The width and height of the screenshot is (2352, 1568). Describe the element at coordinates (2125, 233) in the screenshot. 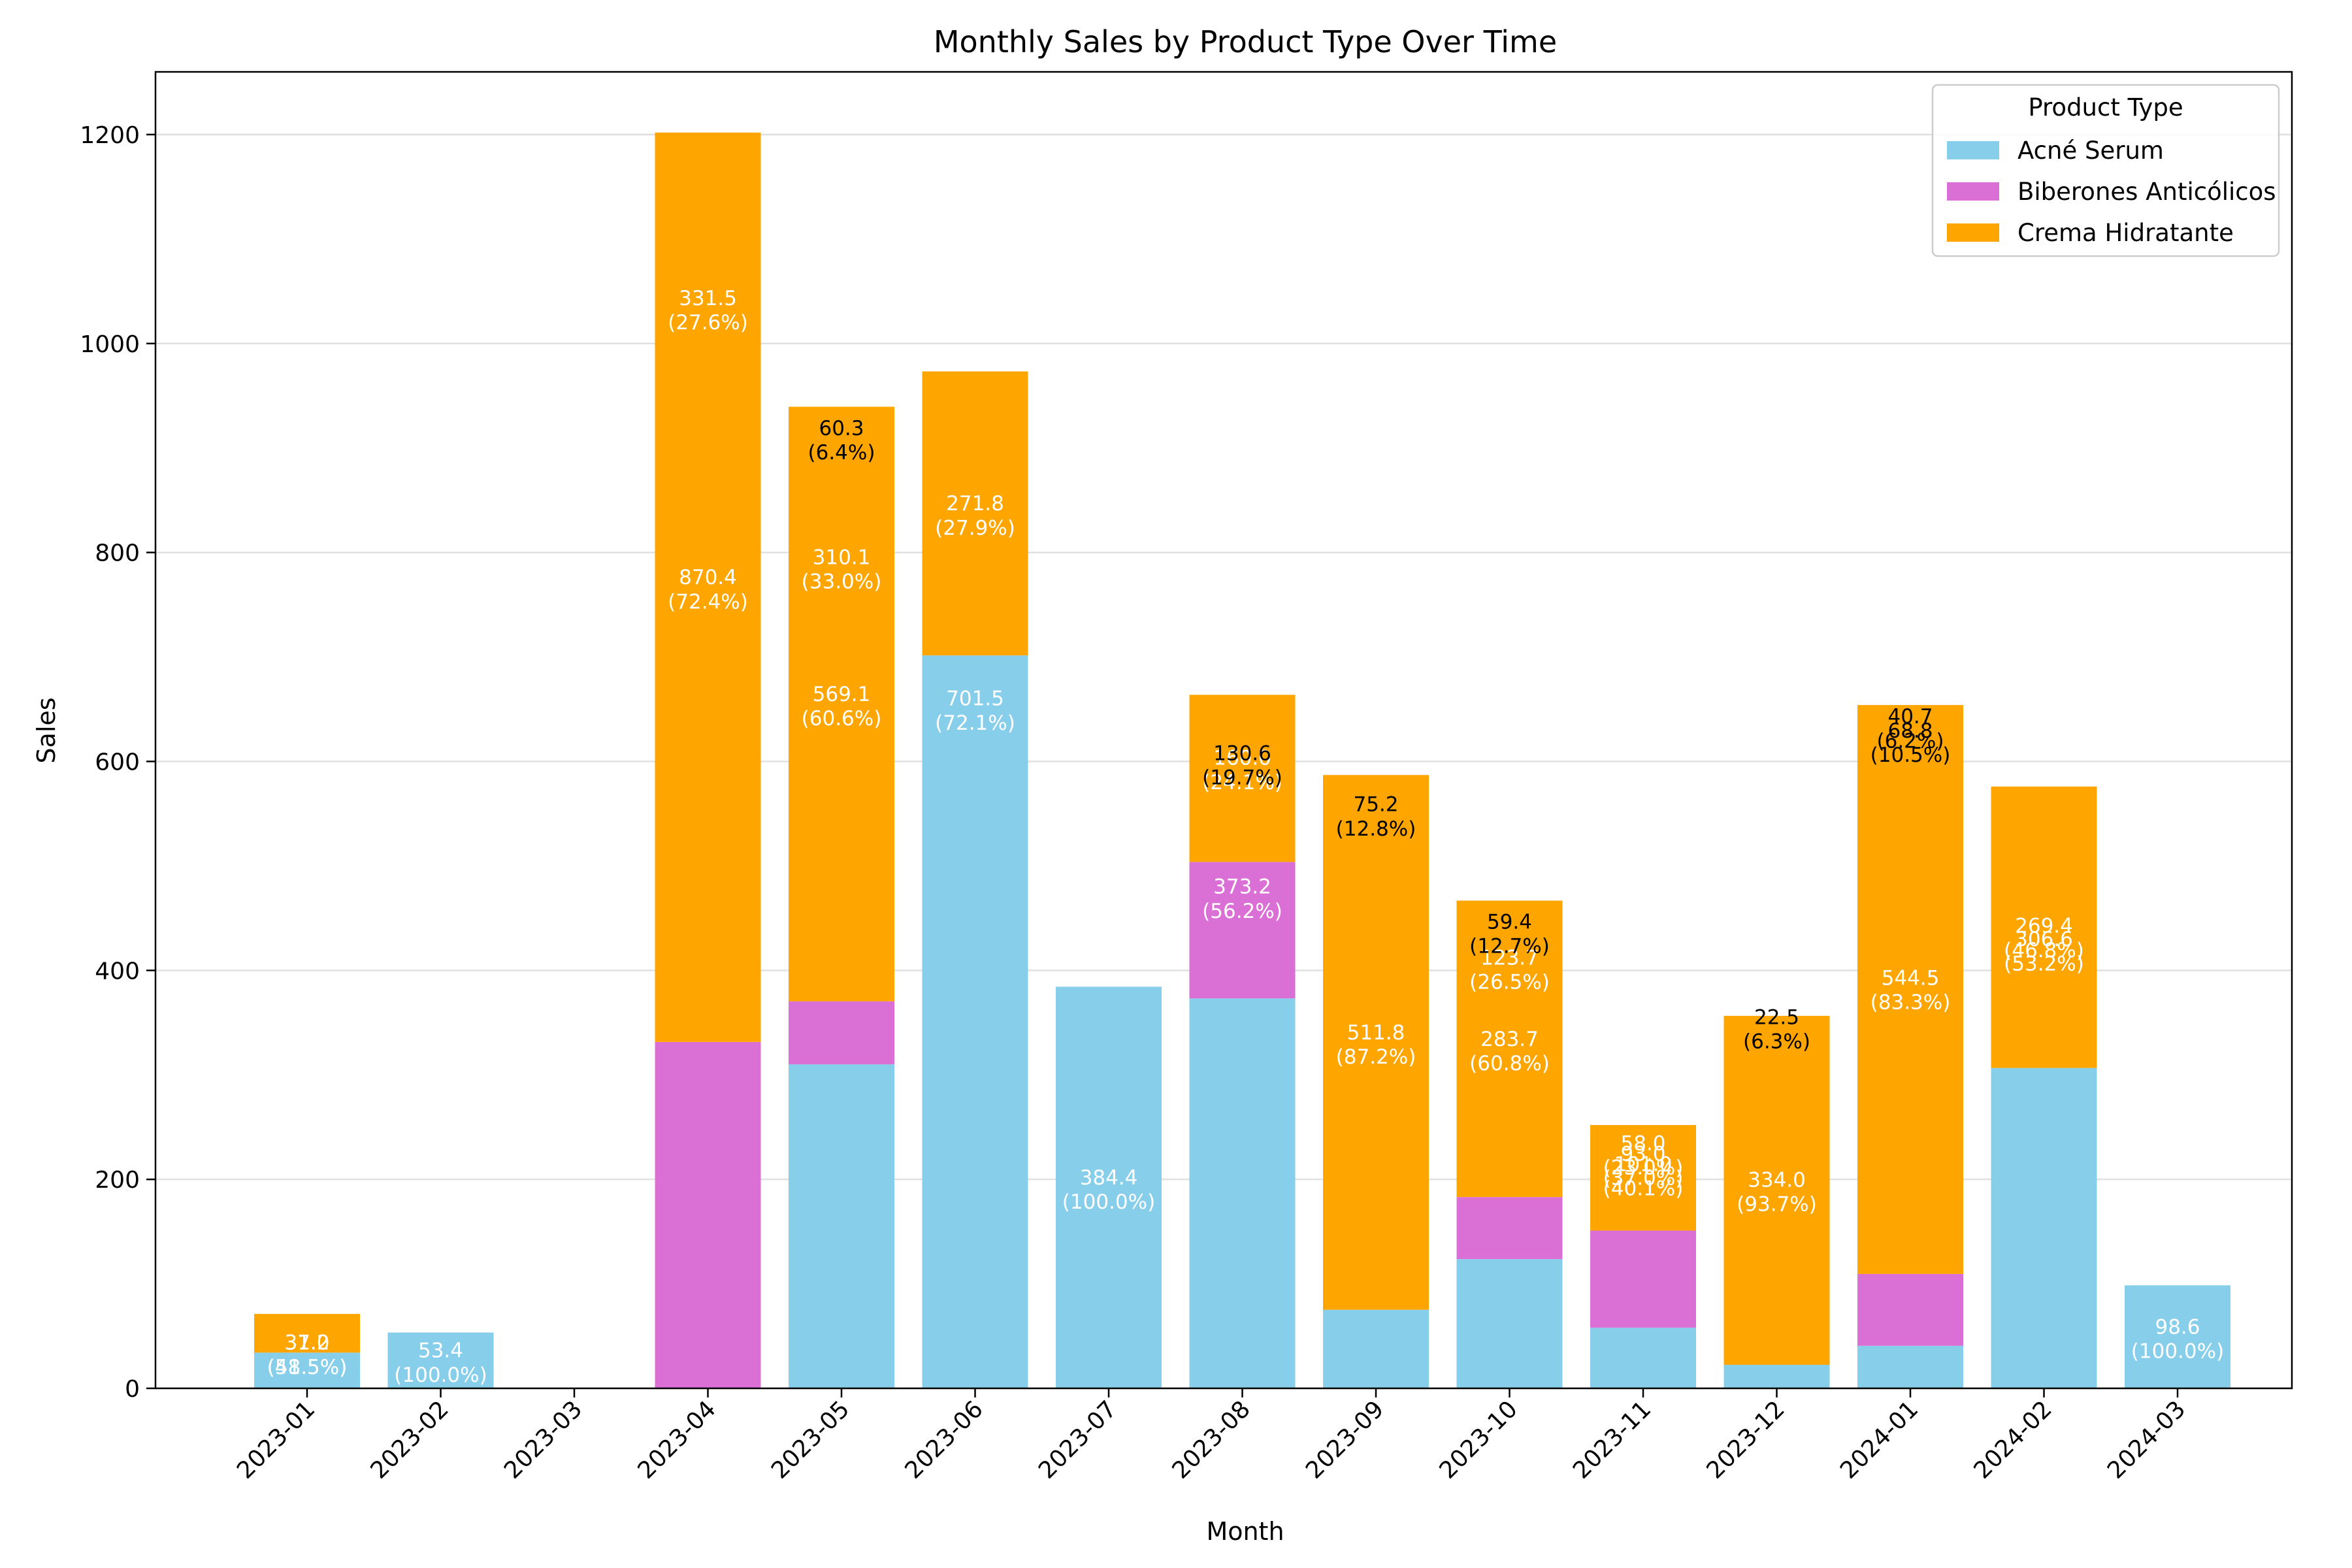

I see `legend-entry: Crema Hidratante` at that location.